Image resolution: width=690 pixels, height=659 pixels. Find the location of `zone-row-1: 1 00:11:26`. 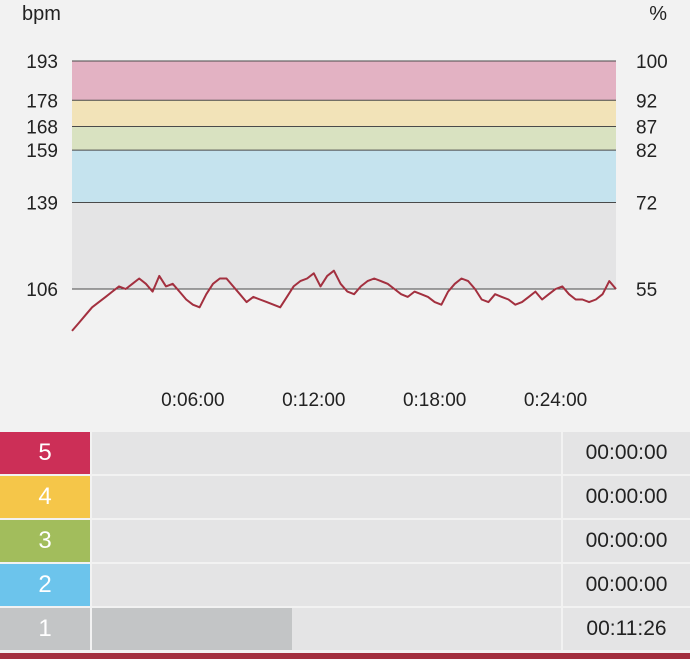

zone-row-1: 1 00:11:26 is located at coordinates (345, 629).